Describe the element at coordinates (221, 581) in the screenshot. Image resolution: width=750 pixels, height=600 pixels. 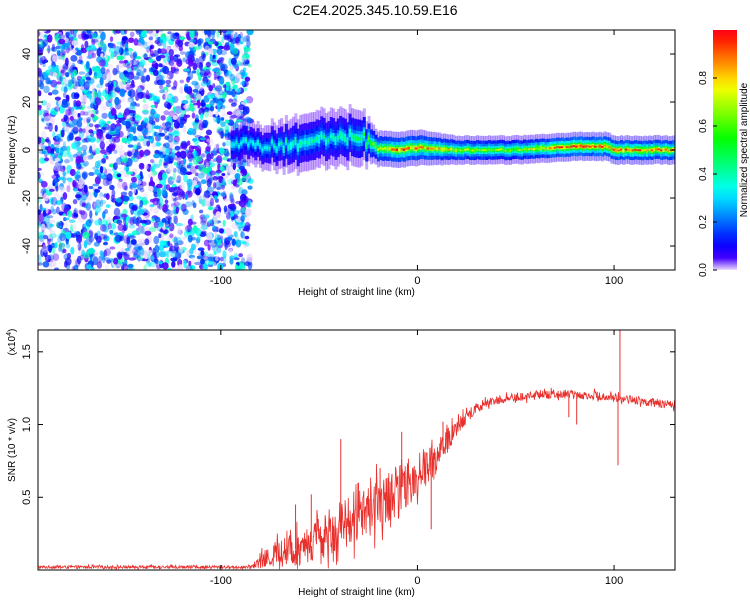
I see `x-tick-label: -100` at that location.